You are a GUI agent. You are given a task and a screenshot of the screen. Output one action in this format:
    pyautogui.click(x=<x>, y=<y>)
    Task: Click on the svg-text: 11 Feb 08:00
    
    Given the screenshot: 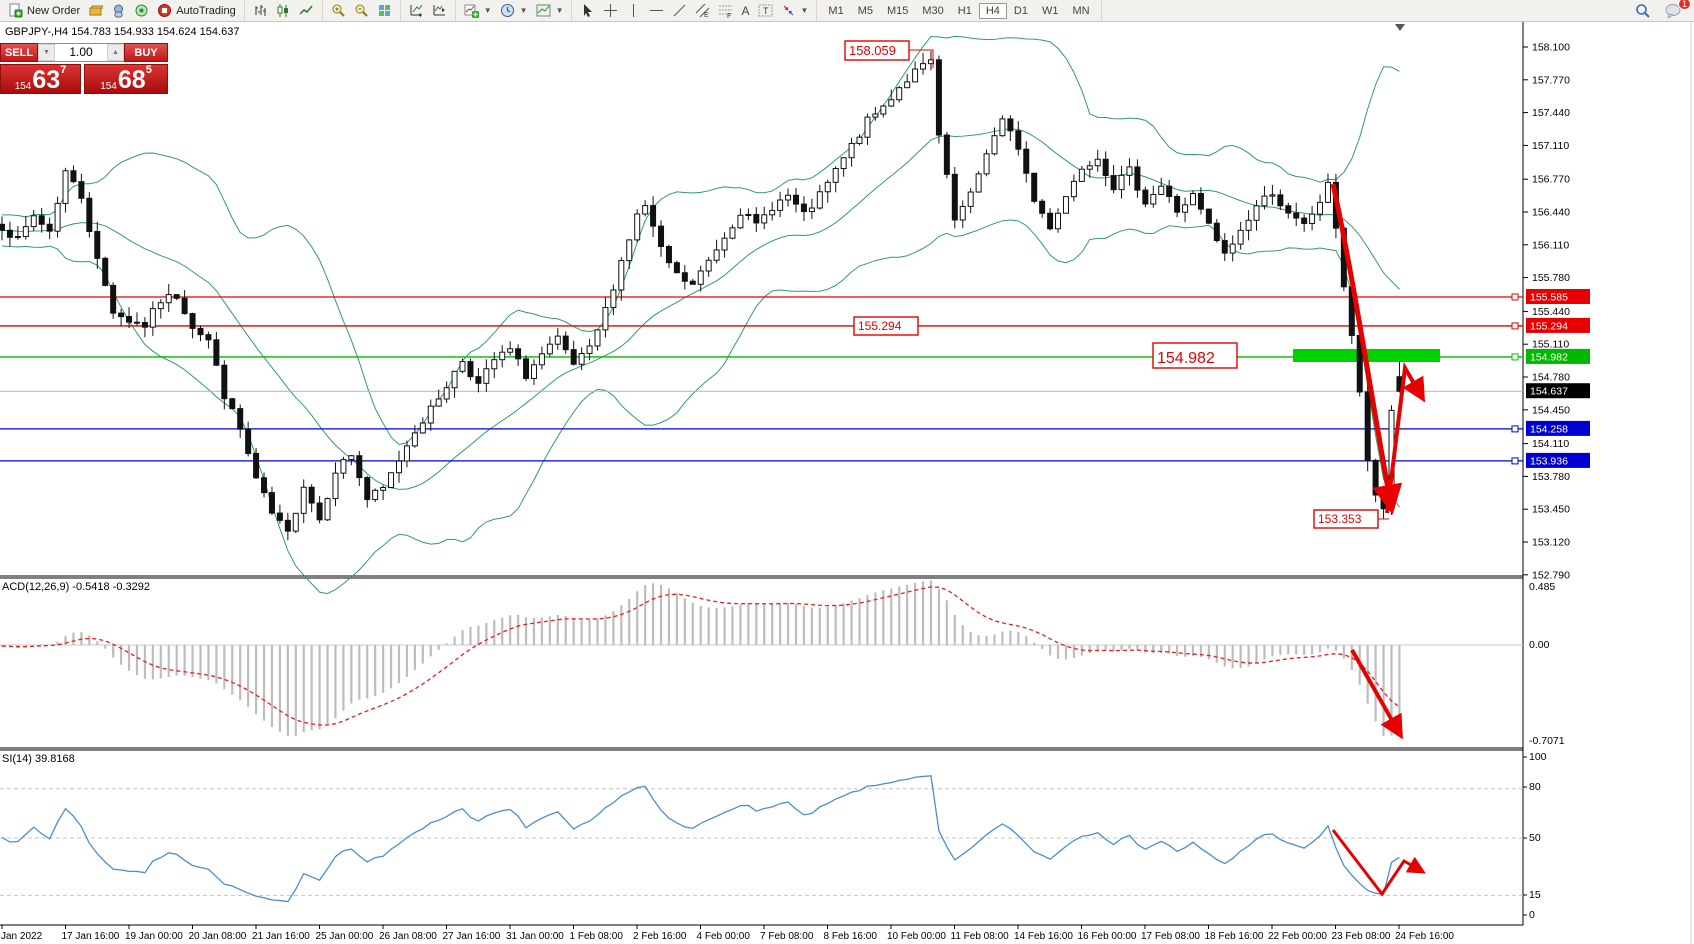 What is the action you would take?
    pyautogui.click(x=980, y=936)
    